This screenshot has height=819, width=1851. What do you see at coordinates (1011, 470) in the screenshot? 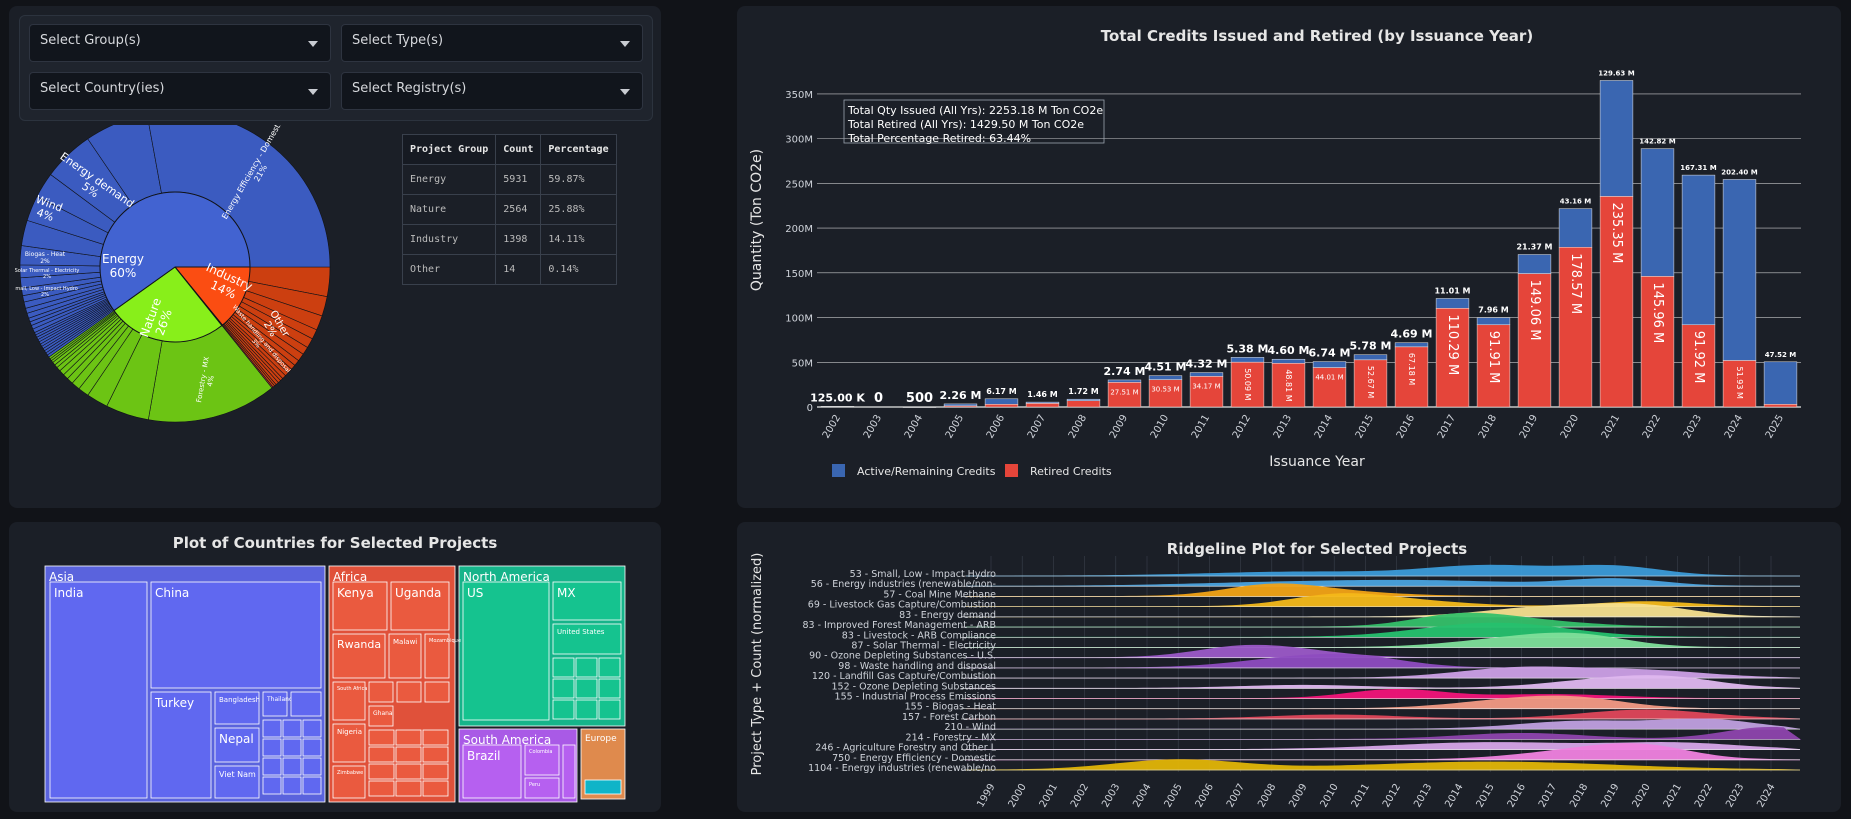
I see `legend-swatch-retired` at bounding box center [1011, 470].